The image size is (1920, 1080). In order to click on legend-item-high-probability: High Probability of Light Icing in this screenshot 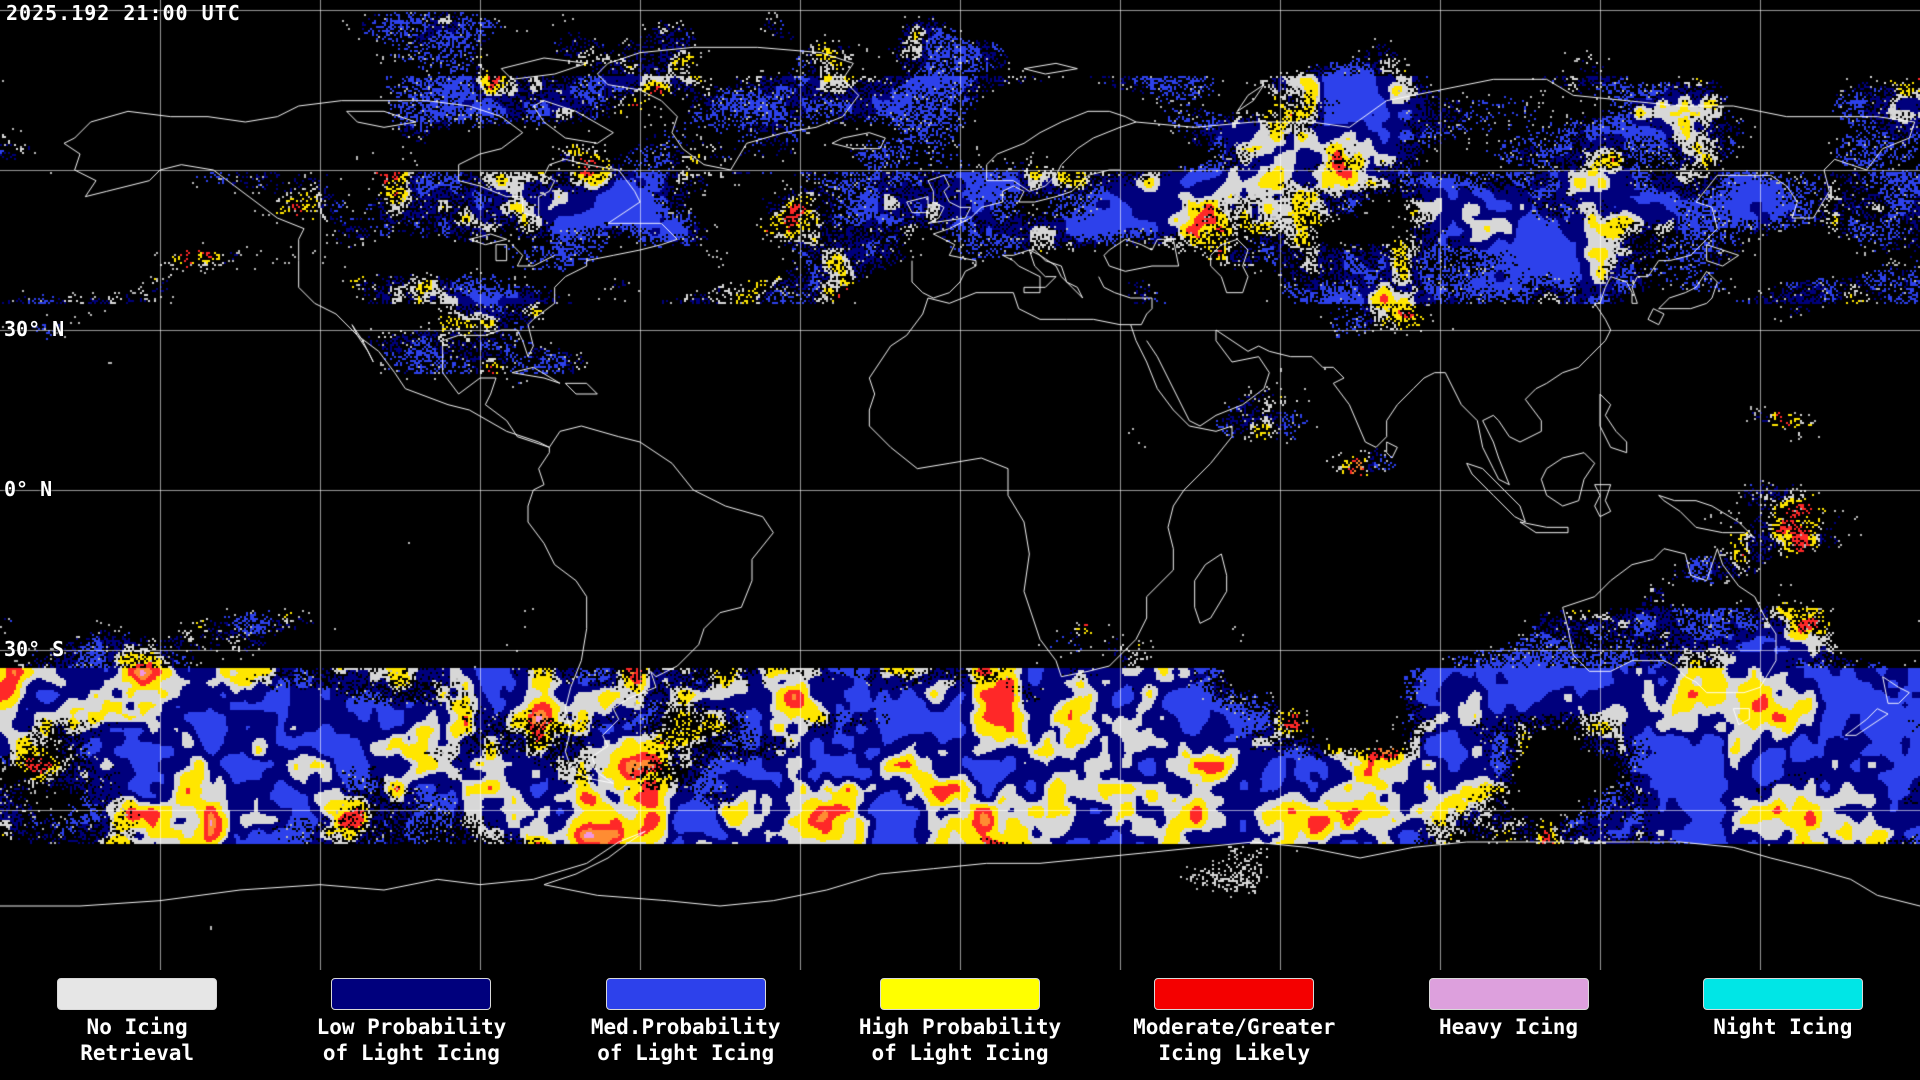, I will do `click(960, 1025)`.